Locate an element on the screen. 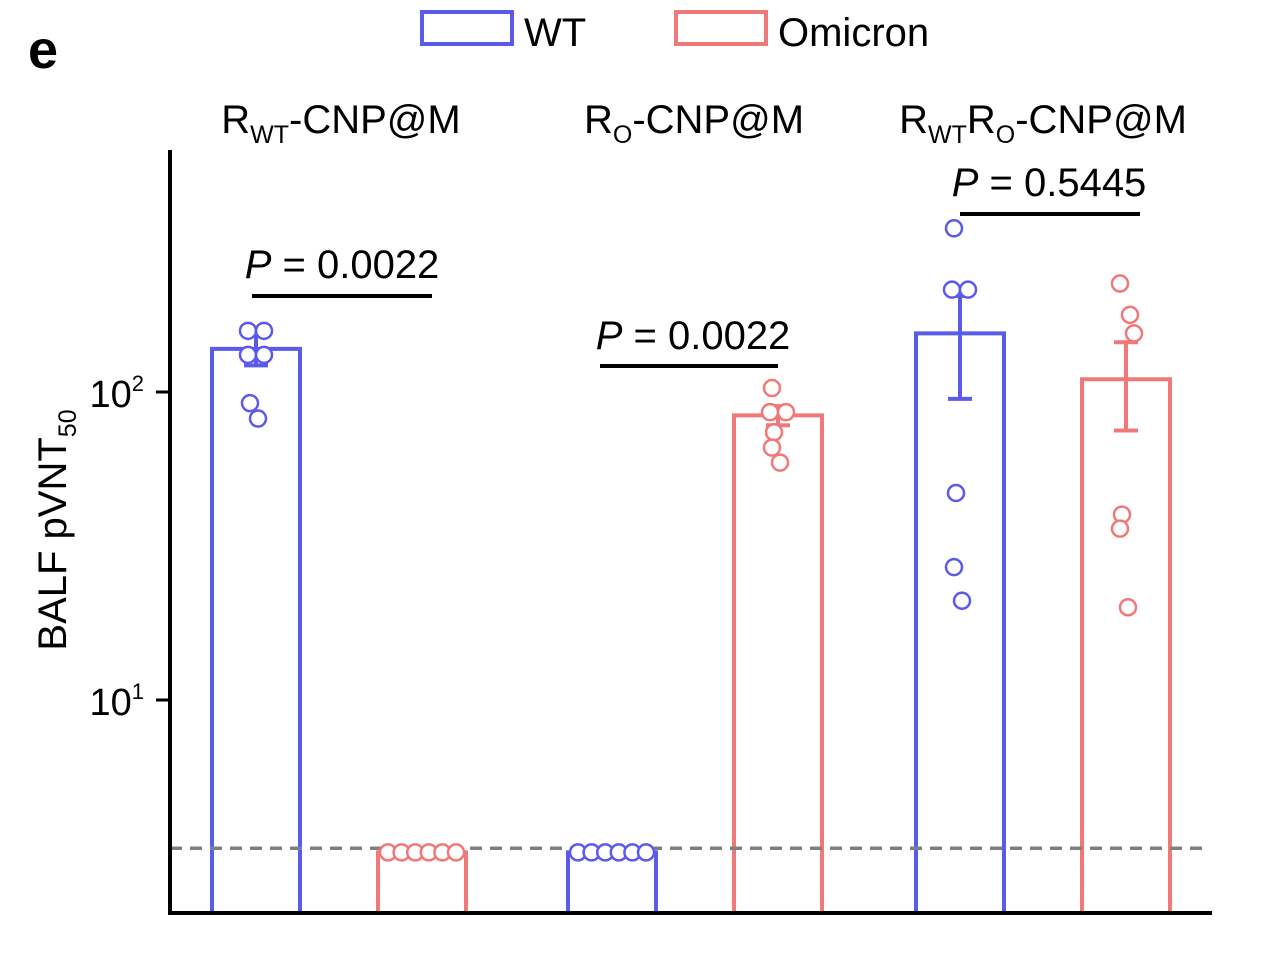  legend-swatch-wt is located at coordinates (467, 28).